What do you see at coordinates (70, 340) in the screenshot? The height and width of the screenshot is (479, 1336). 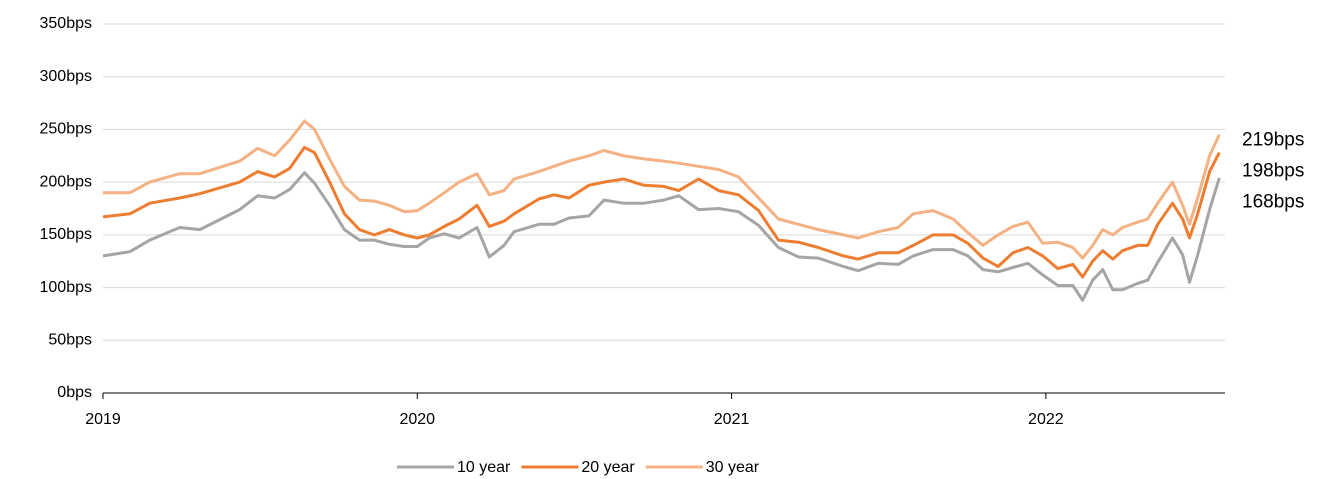 I see `y-tick-label: 50bps` at bounding box center [70, 340].